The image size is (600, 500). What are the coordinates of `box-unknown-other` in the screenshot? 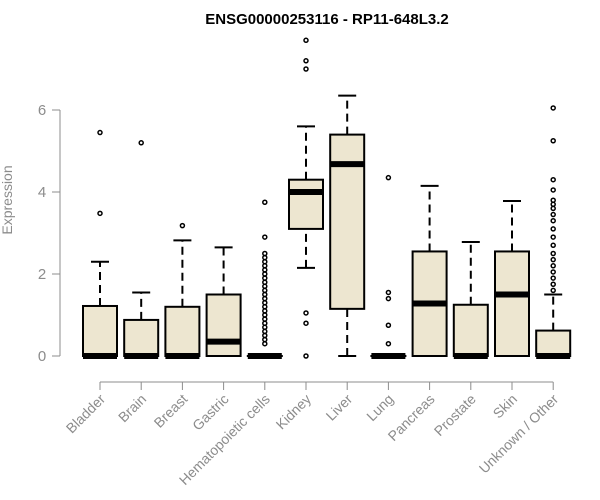 It's located at (553, 232).